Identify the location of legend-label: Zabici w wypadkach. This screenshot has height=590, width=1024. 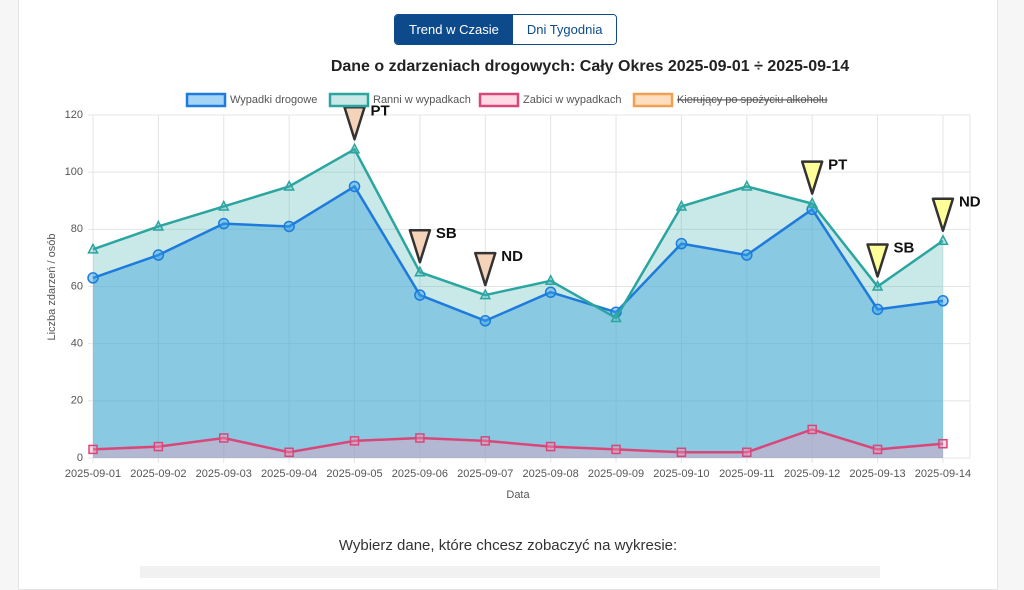
(572, 100).